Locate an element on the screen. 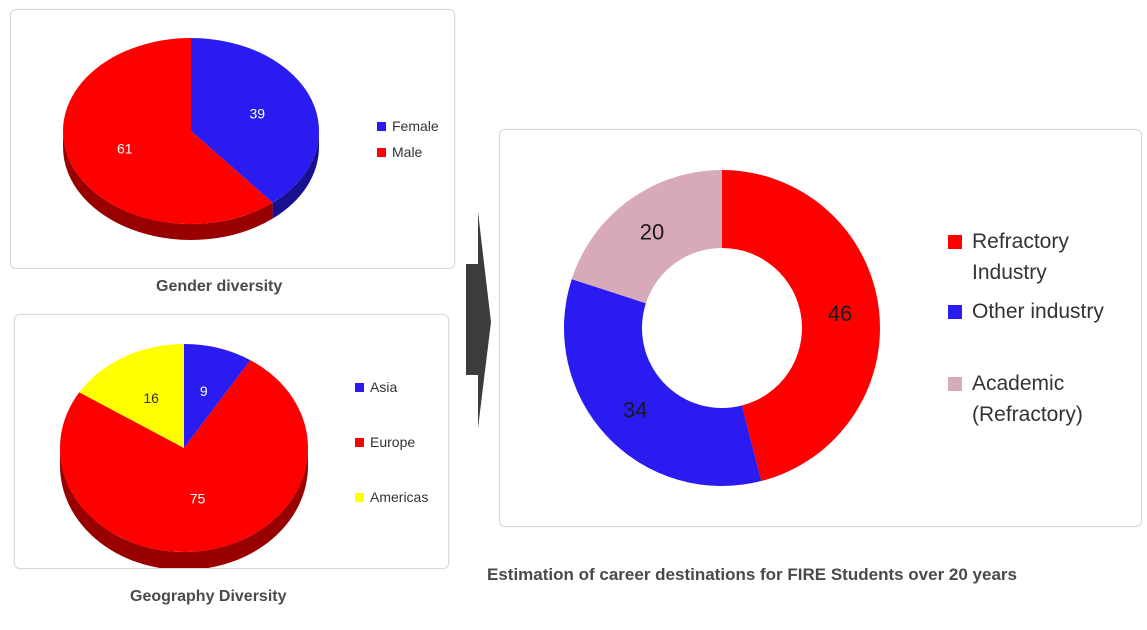  donut-slice-academic-refractory is located at coordinates (646, 237).